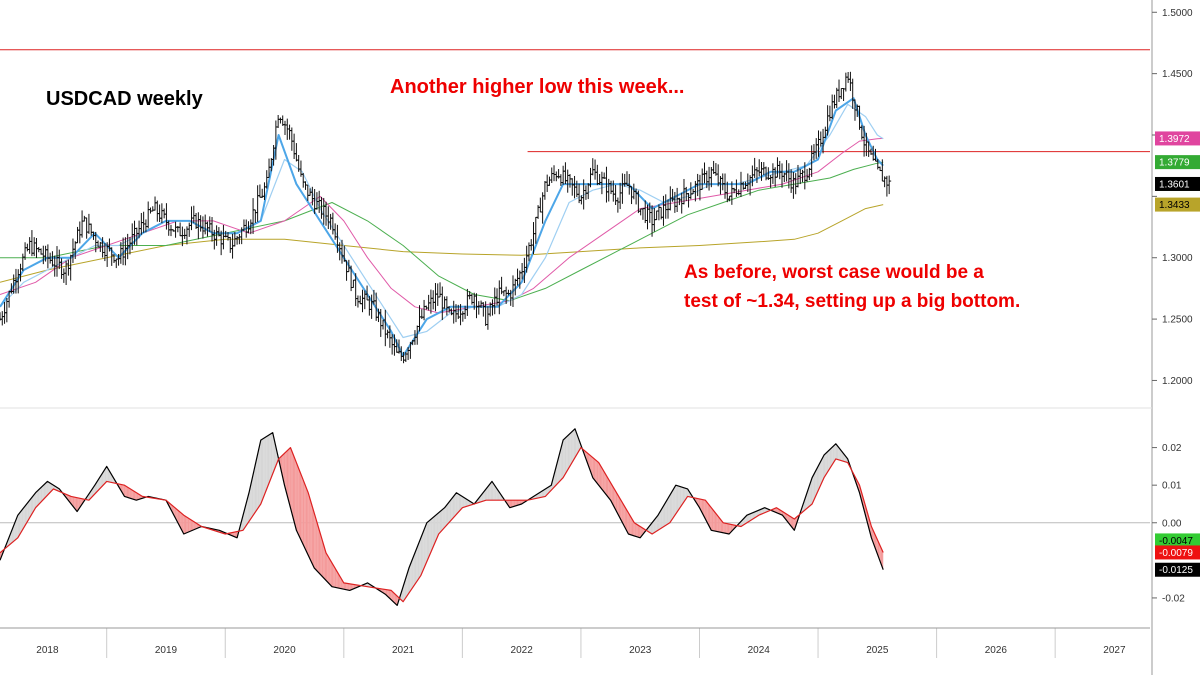  I want to click on annotation-worst-case-line2: test of ~1.34, setting up a big bottom., so click(852, 301).